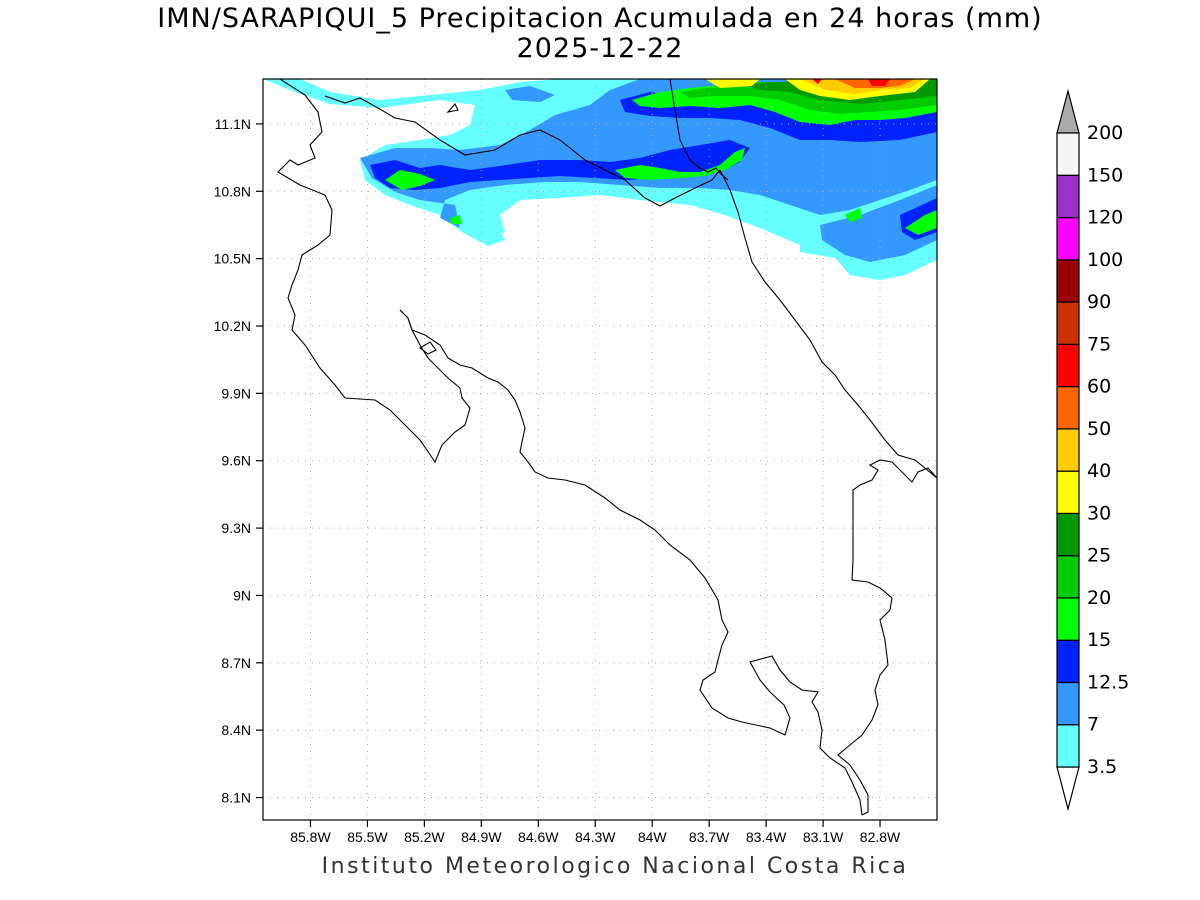 The height and width of the screenshot is (900, 1200). Describe the element at coordinates (1068, 789) in the screenshot. I see `colorbar-under-arrow` at that location.